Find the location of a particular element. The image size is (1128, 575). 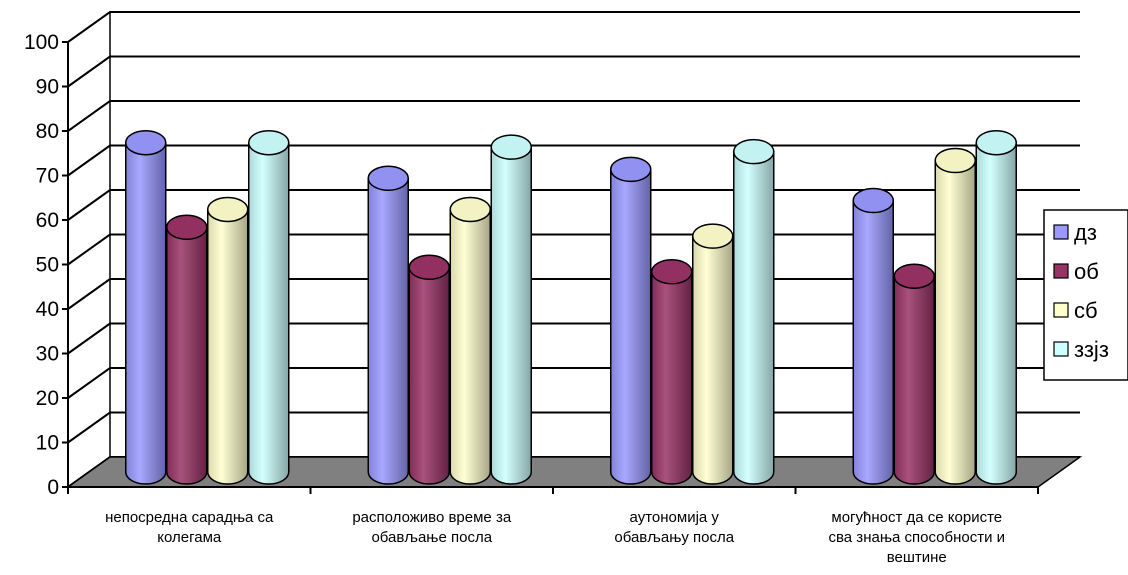

y-tick-label: 60 is located at coordinates (47, 220).